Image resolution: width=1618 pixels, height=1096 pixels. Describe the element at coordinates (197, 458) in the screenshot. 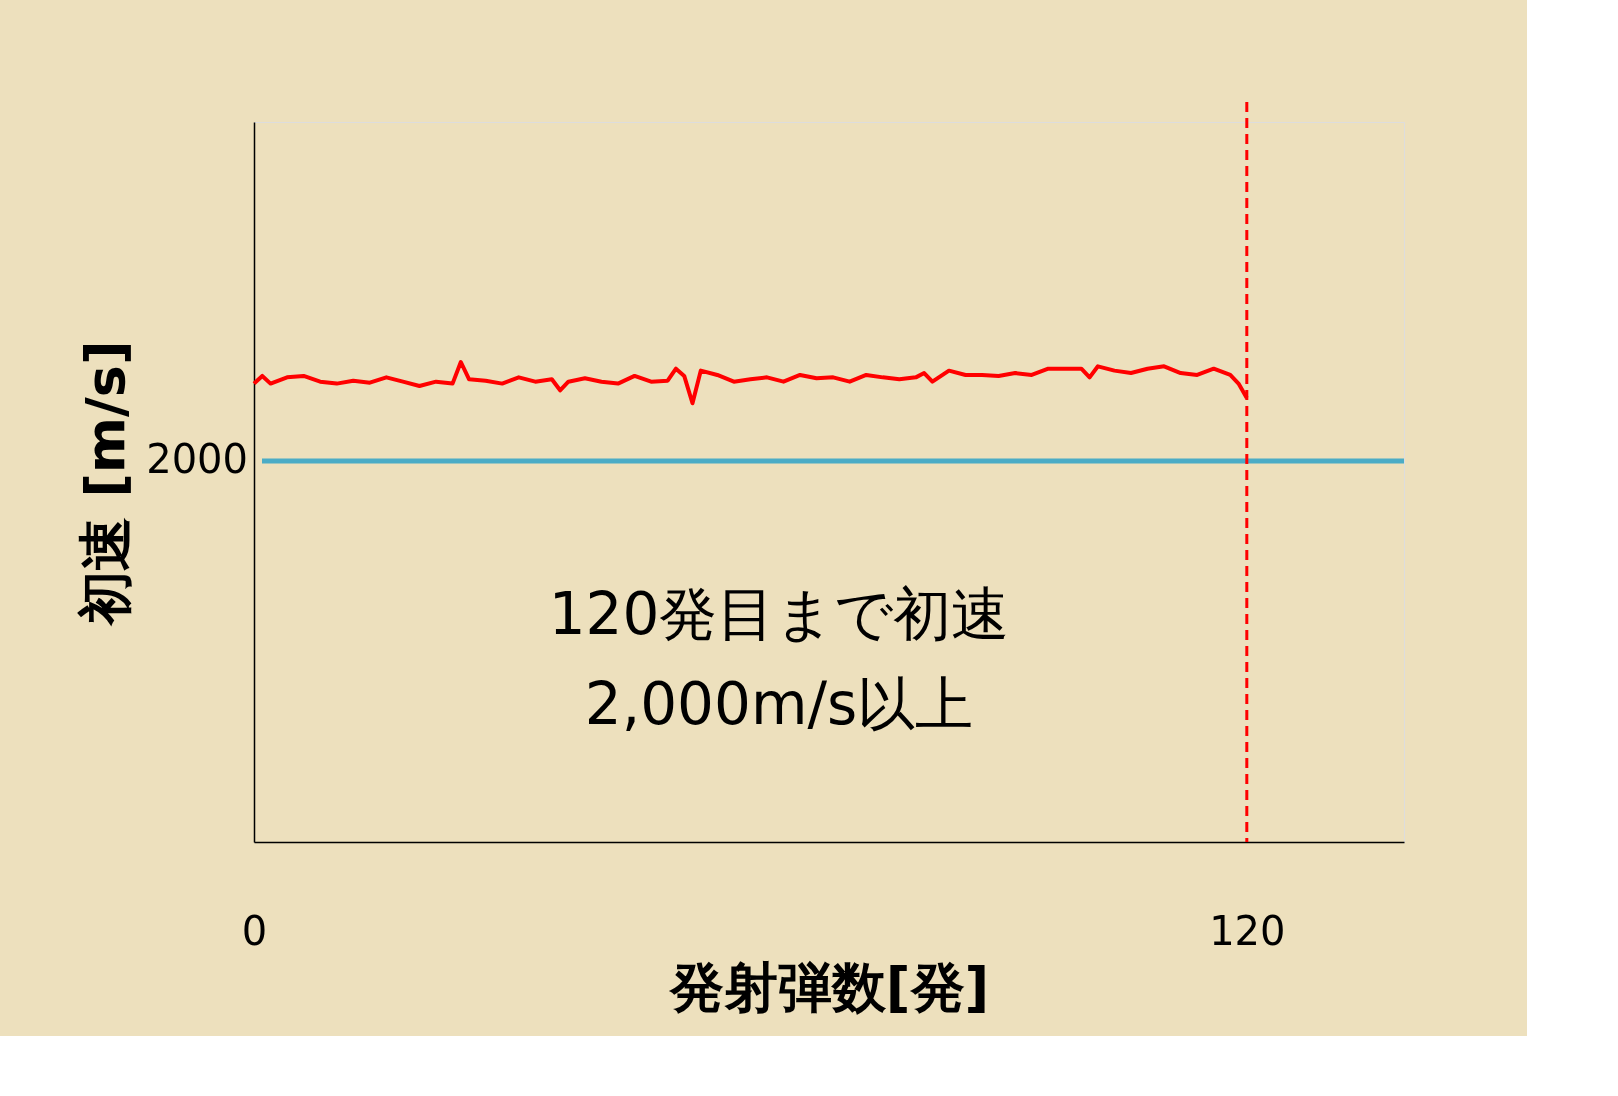

I see `text: 2000` at that location.